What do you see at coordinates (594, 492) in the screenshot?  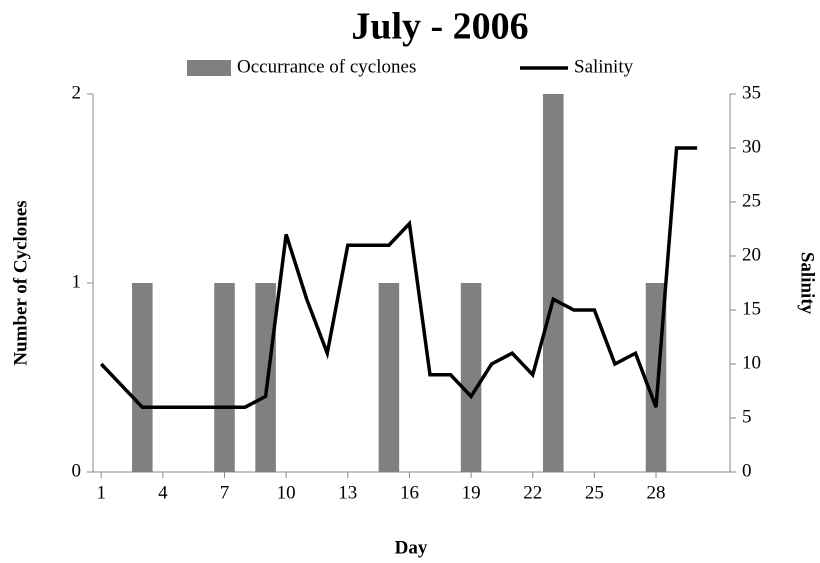 I see `x-tick-label: 25` at bounding box center [594, 492].